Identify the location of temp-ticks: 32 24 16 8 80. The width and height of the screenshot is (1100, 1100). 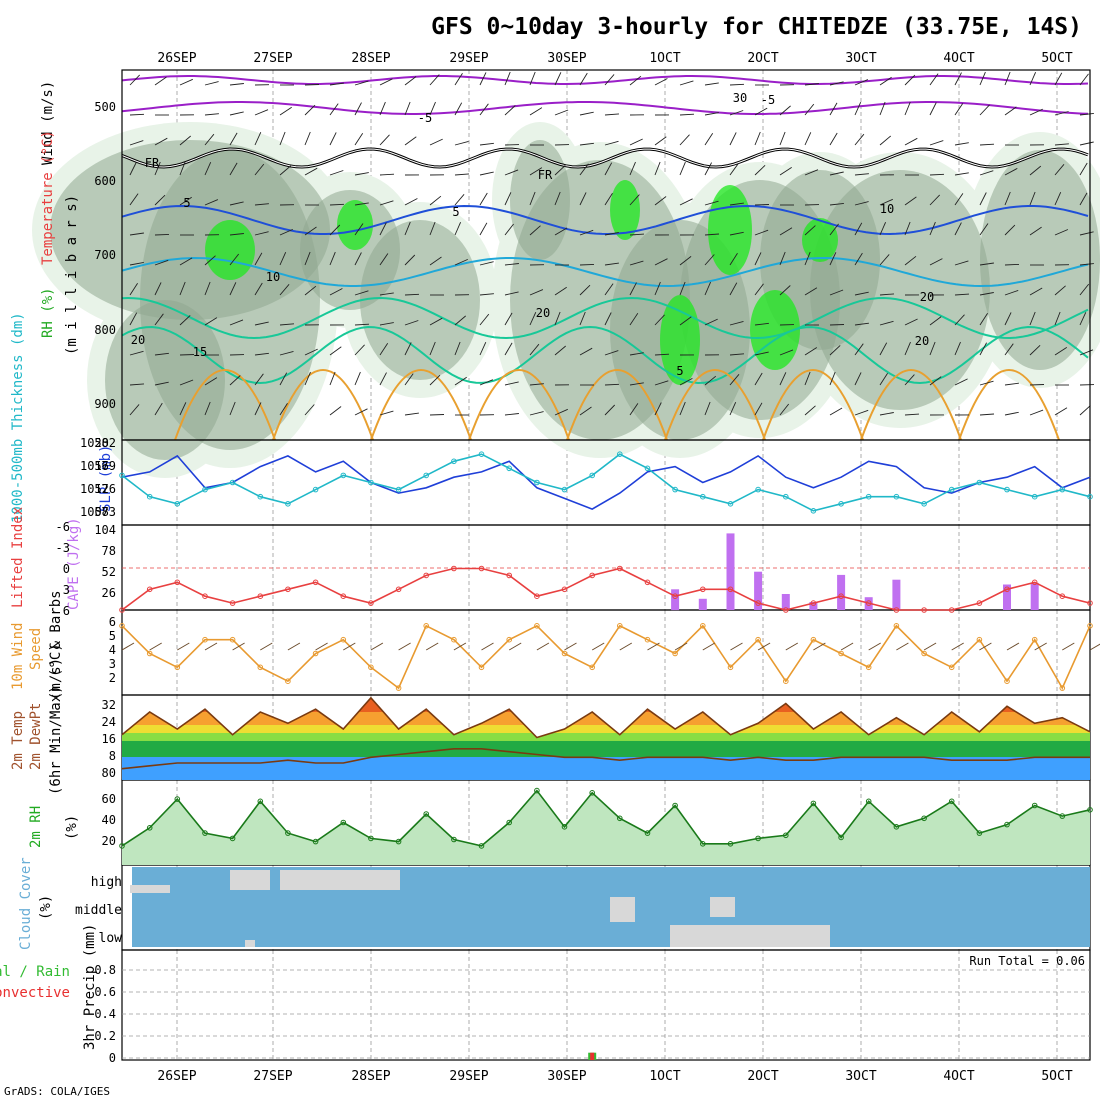
(109, 739).